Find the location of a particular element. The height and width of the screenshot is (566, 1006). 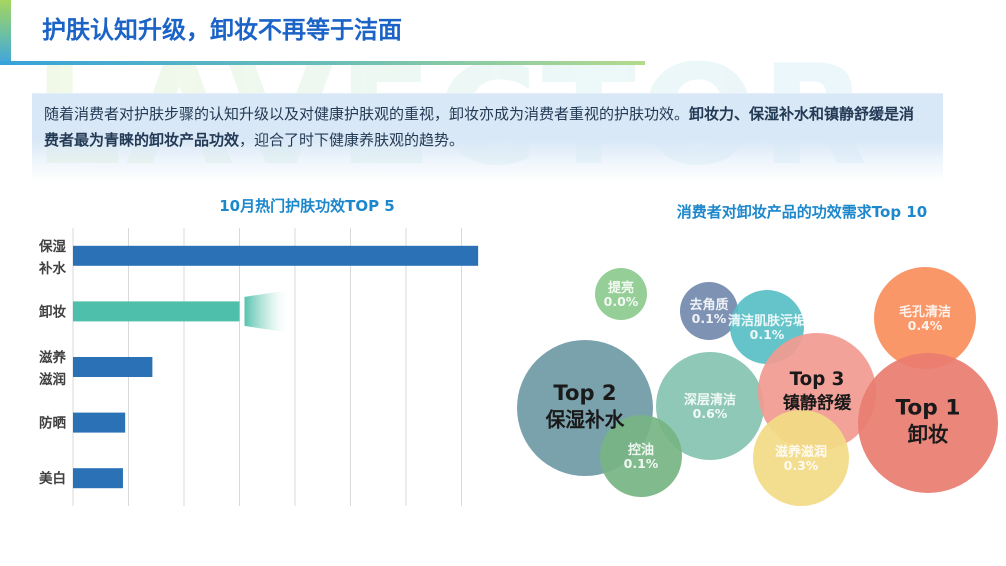

bar-category-label: 防晒 is located at coordinates (52, 423).